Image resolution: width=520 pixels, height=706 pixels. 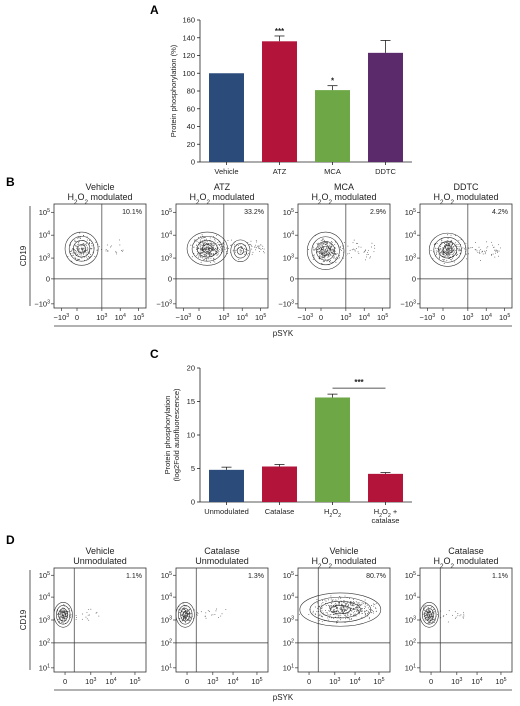 What do you see at coordinates (283, 697) in the screenshot?
I see `psyk-label: pSYK` at bounding box center [283, 697].